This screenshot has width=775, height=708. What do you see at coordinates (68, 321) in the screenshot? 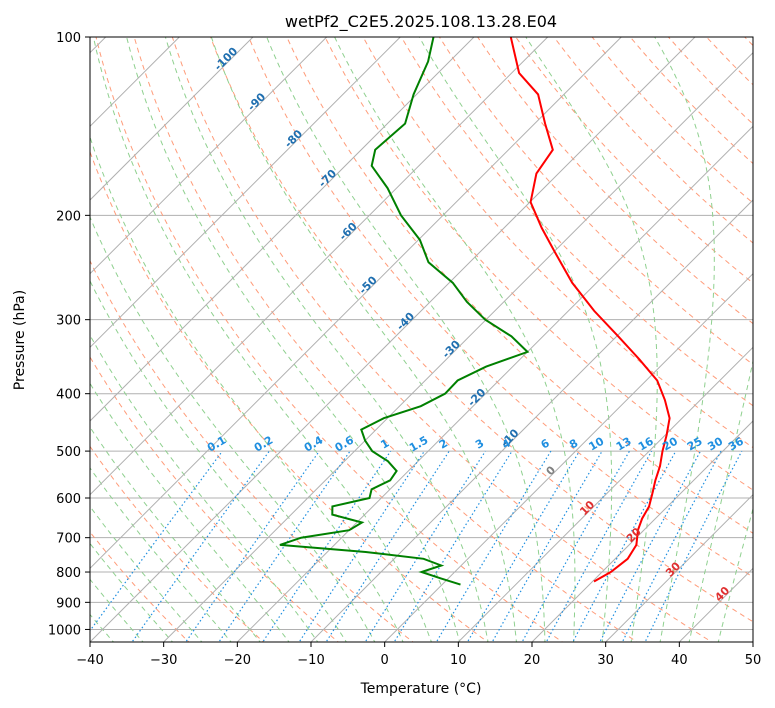
I see `y-tick-label: 300` at bounding box center [68, 321].